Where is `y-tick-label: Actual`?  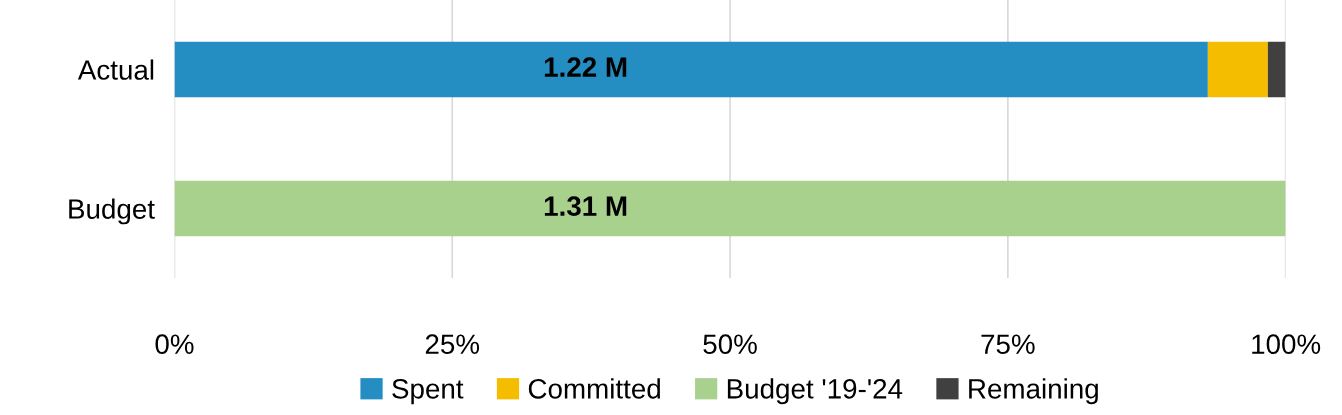 y-tick-label: Actual is located at coordinates (115, 69).